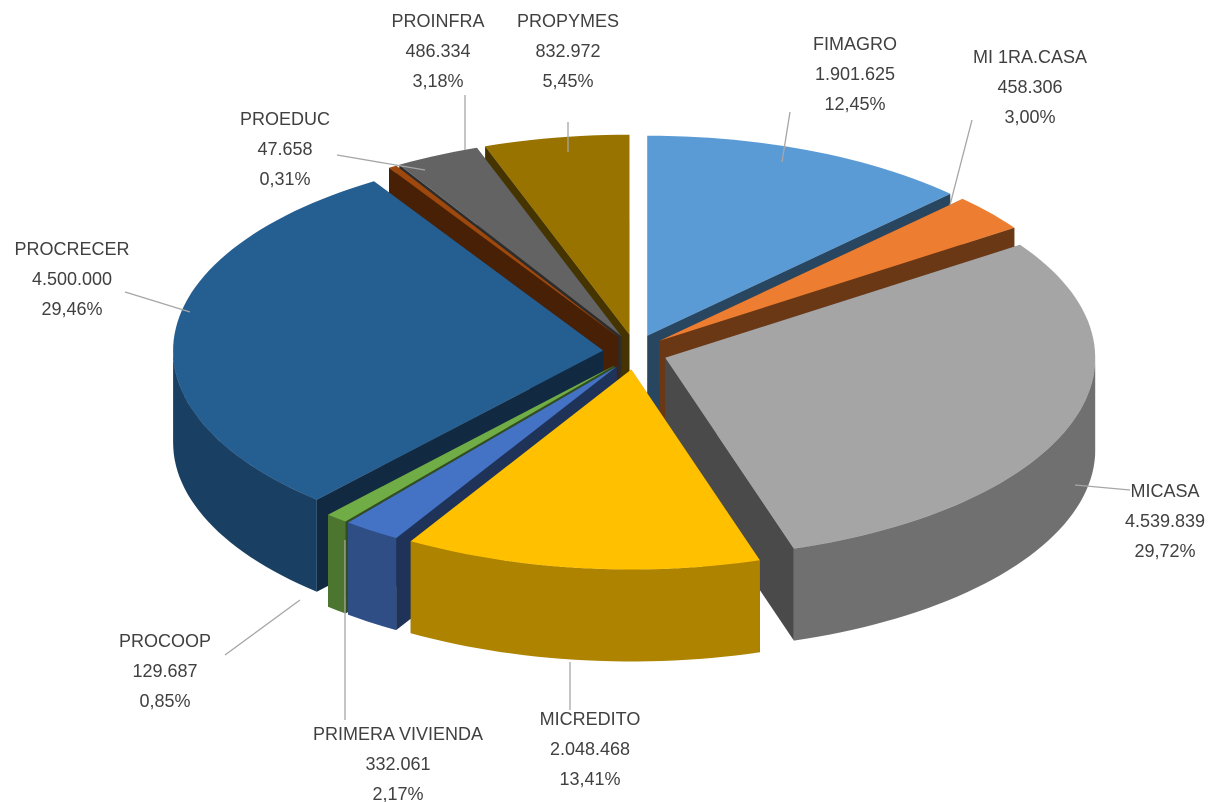 The height and width of the screenshot is (802, 1228). I want to click on label-percent: 0,31%, so click(284, 179).